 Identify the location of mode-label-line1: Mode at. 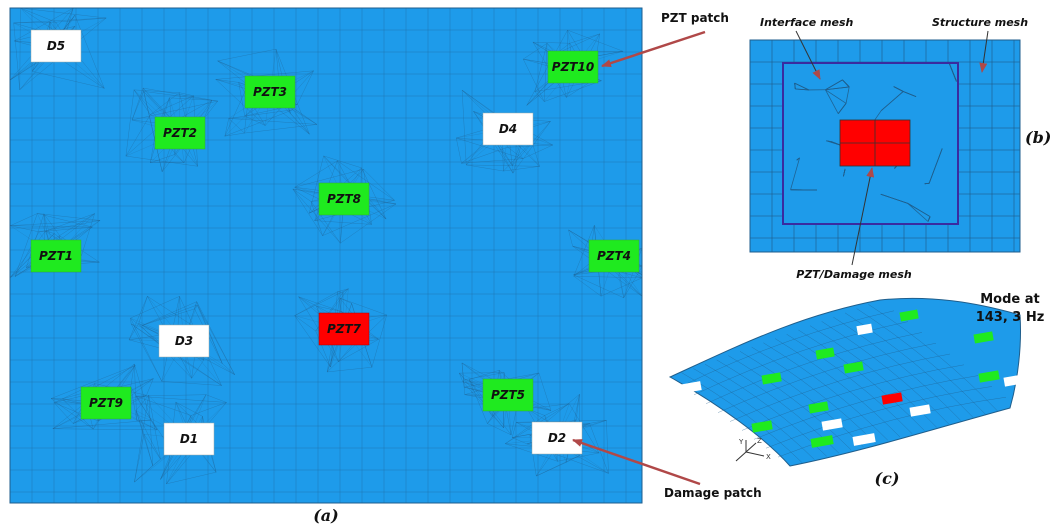
(1010, 299).